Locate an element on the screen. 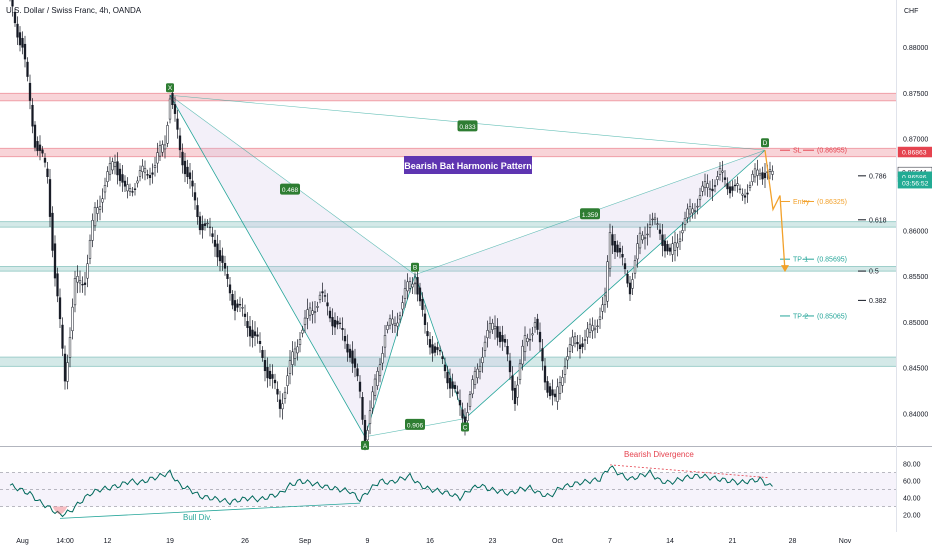 This screenshot has height=550, width=932. rsi-tick: 20.00 is located at coordinates (912, 516).